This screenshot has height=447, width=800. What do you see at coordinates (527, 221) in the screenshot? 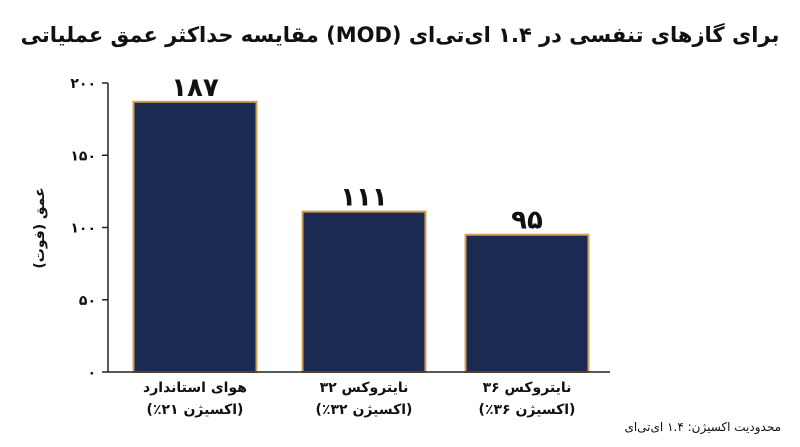
I see `bar-value-label: ۹۵` at bounding box center [527, 221].